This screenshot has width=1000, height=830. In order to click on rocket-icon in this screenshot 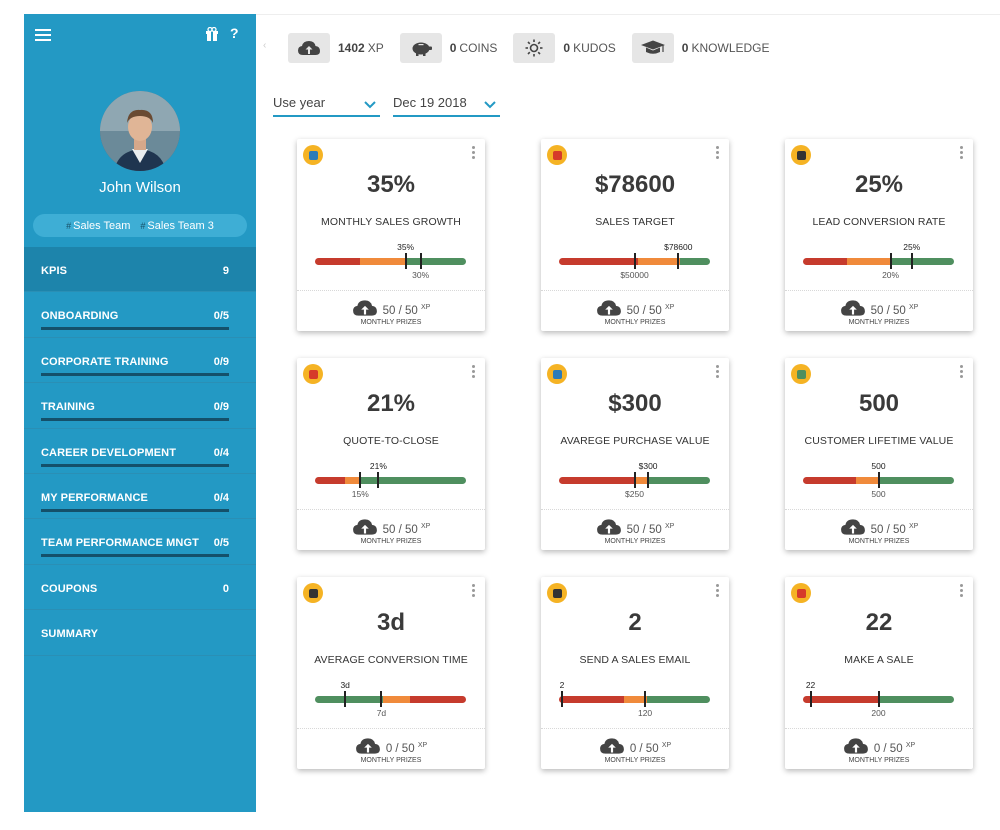, I will do `click(557, 155)`.